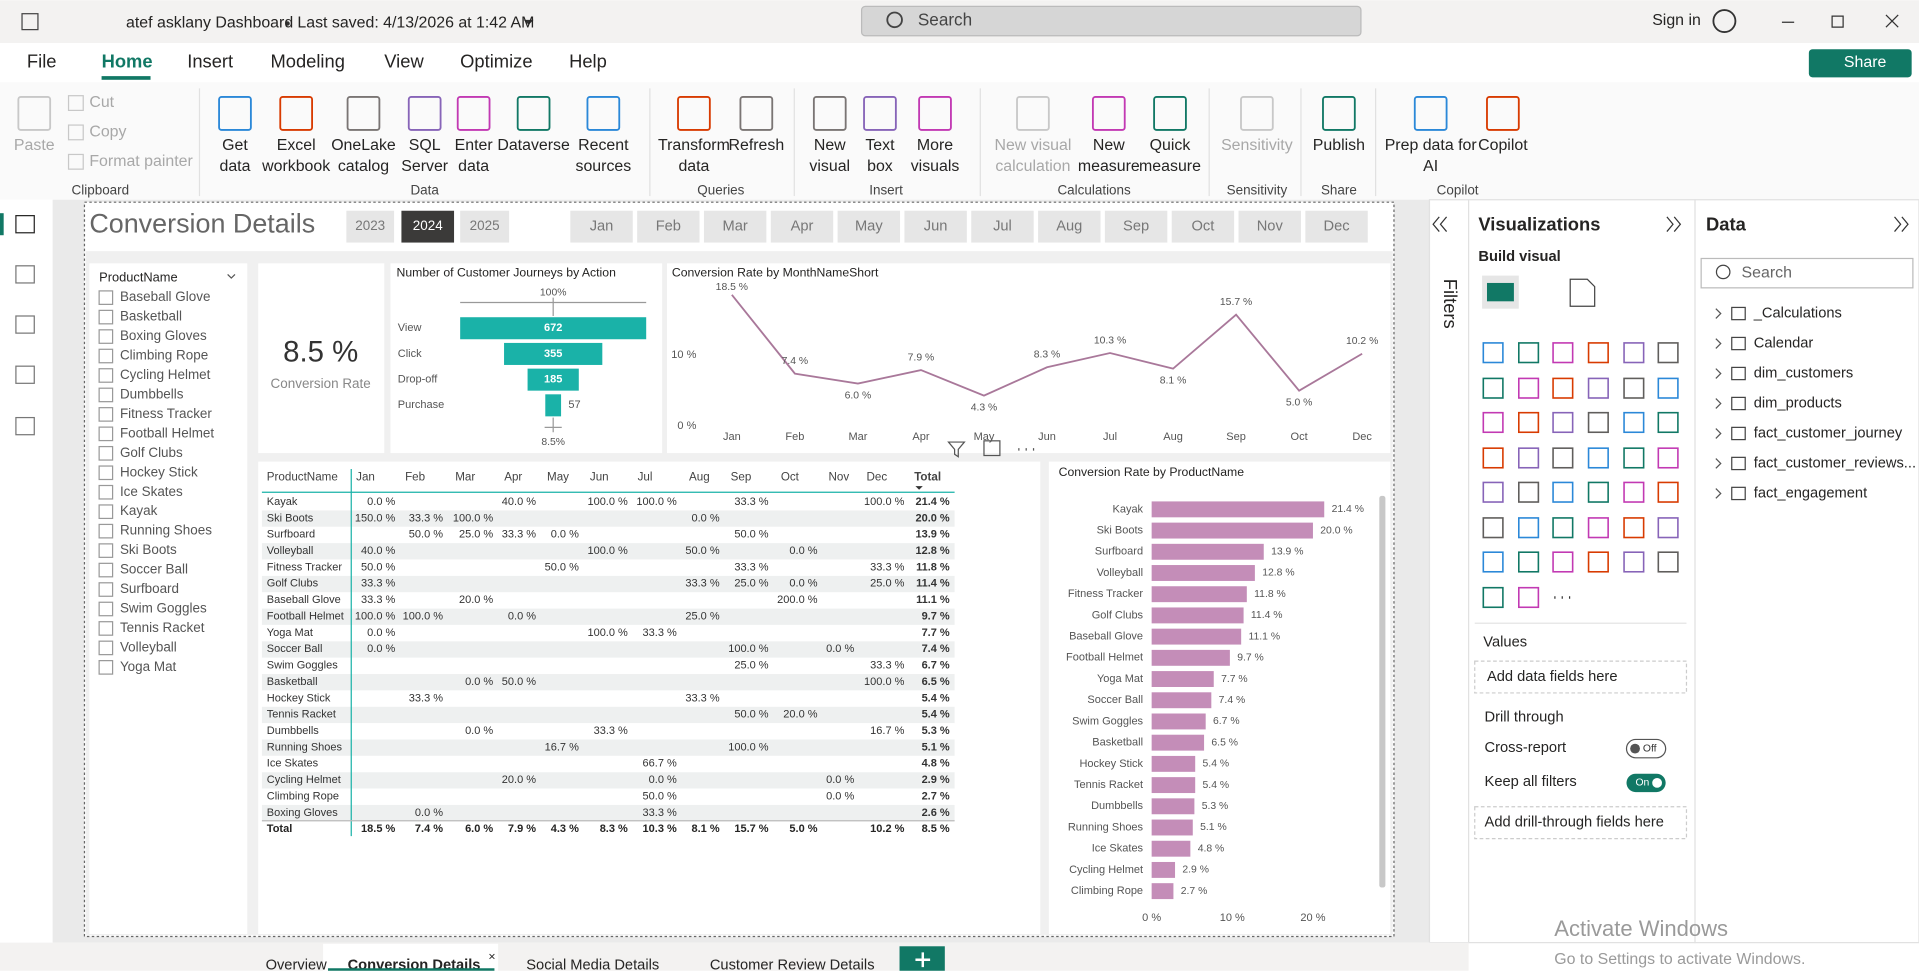 This screenshot has width=1919, height=971. Describe the element at coordinates (152, 393) in the screenshot. I see `slicer-item: Dumbbells` at that location.